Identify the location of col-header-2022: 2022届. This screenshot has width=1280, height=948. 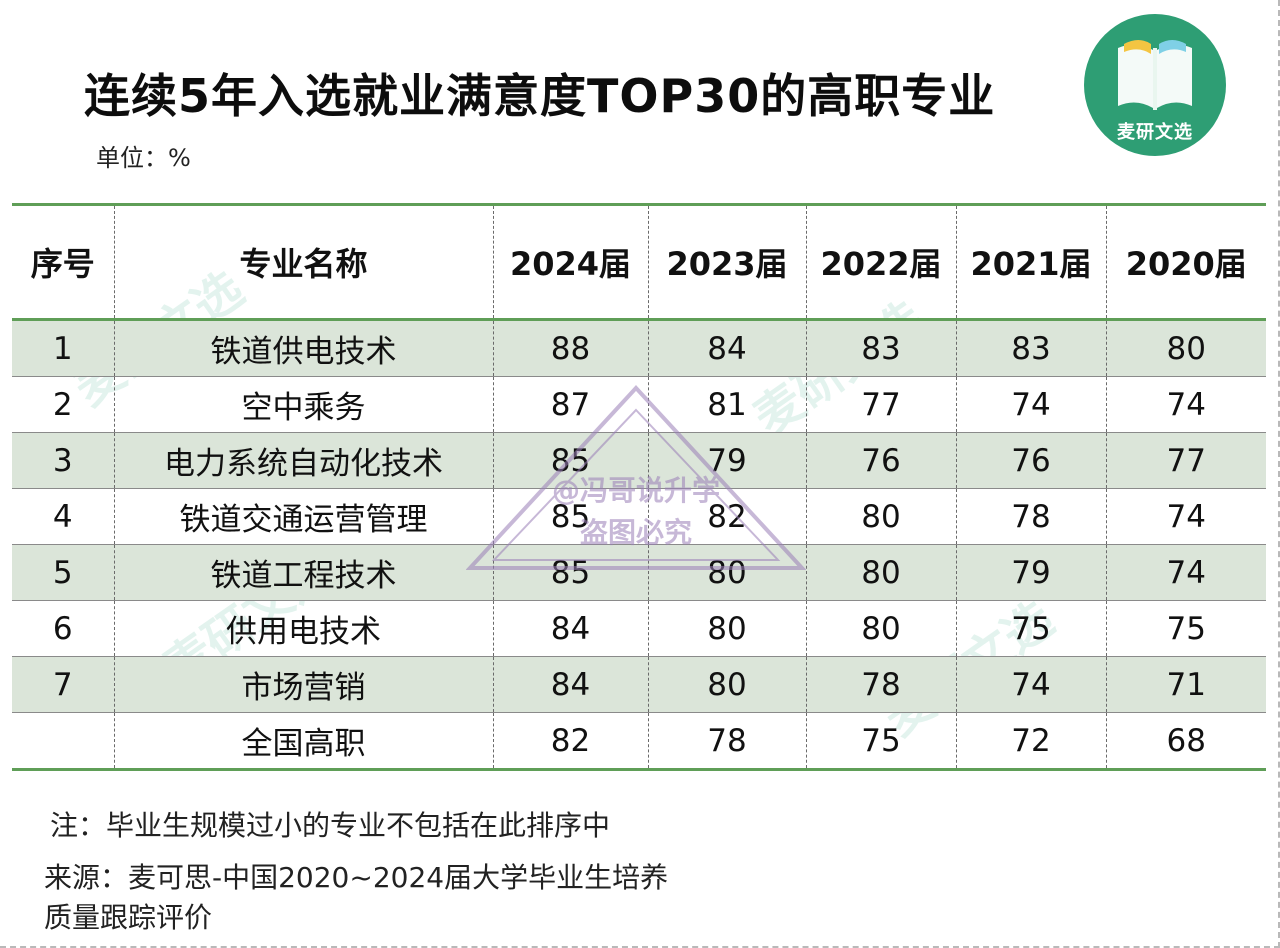
(880, 262).